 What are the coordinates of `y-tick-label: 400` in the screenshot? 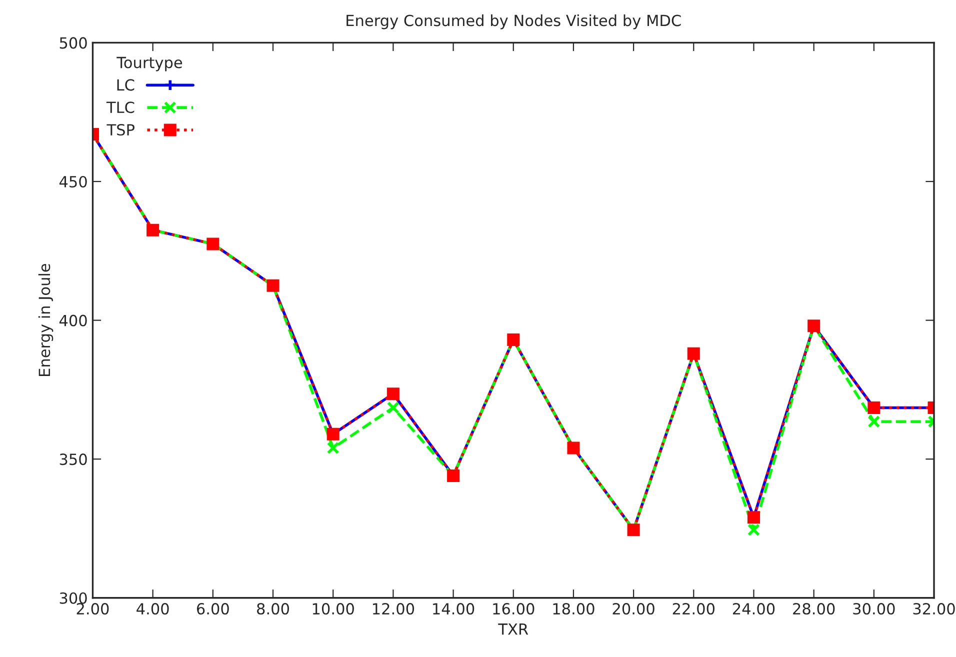 It's located at (73, 320).